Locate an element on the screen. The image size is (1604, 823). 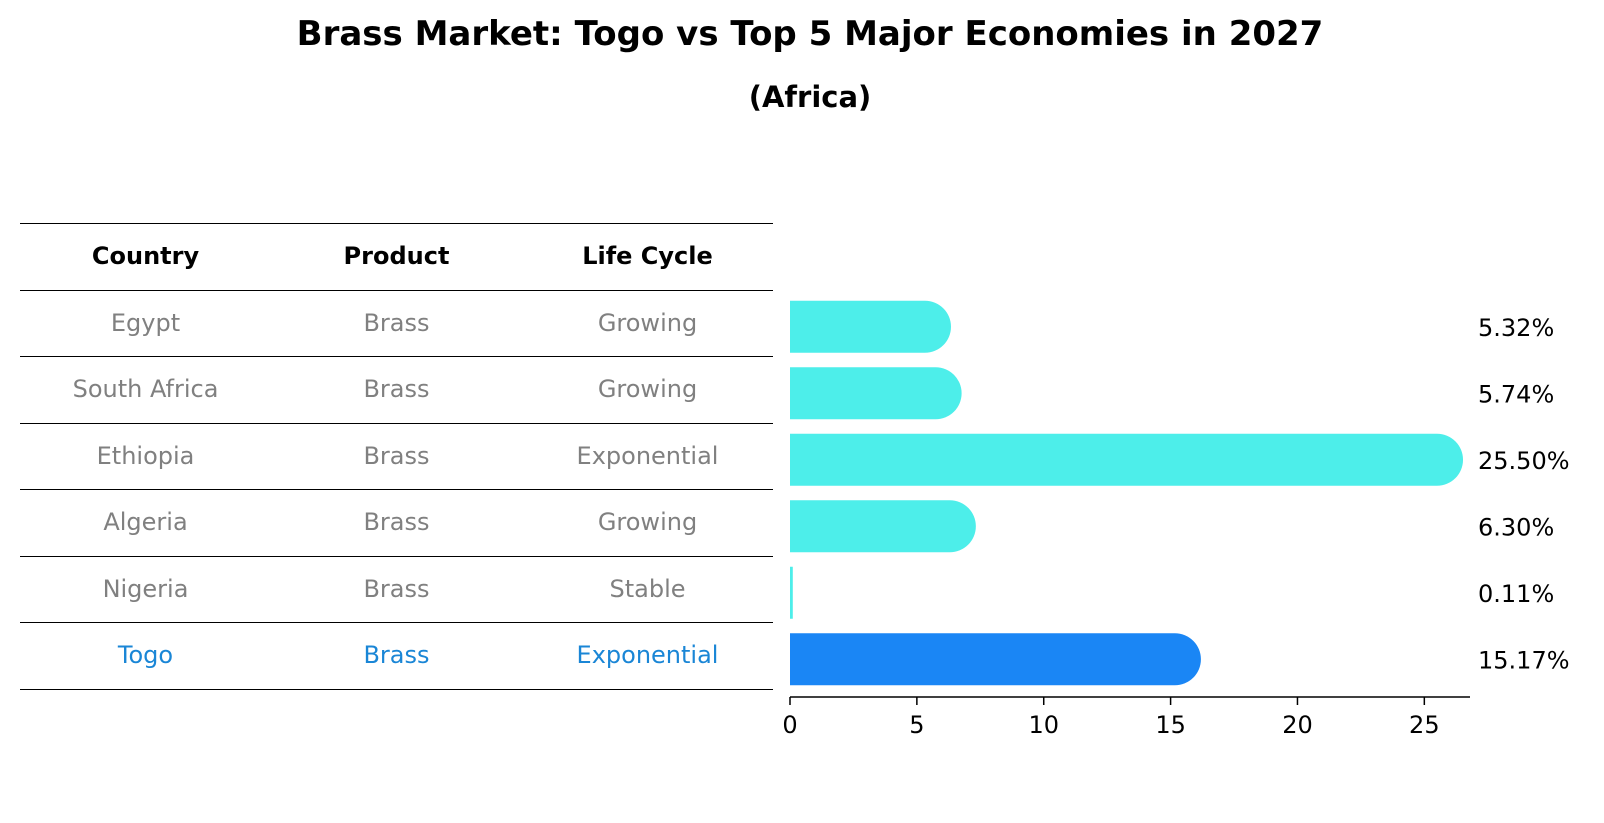
table-header-cell: Product is located at coordinates (396, 256).